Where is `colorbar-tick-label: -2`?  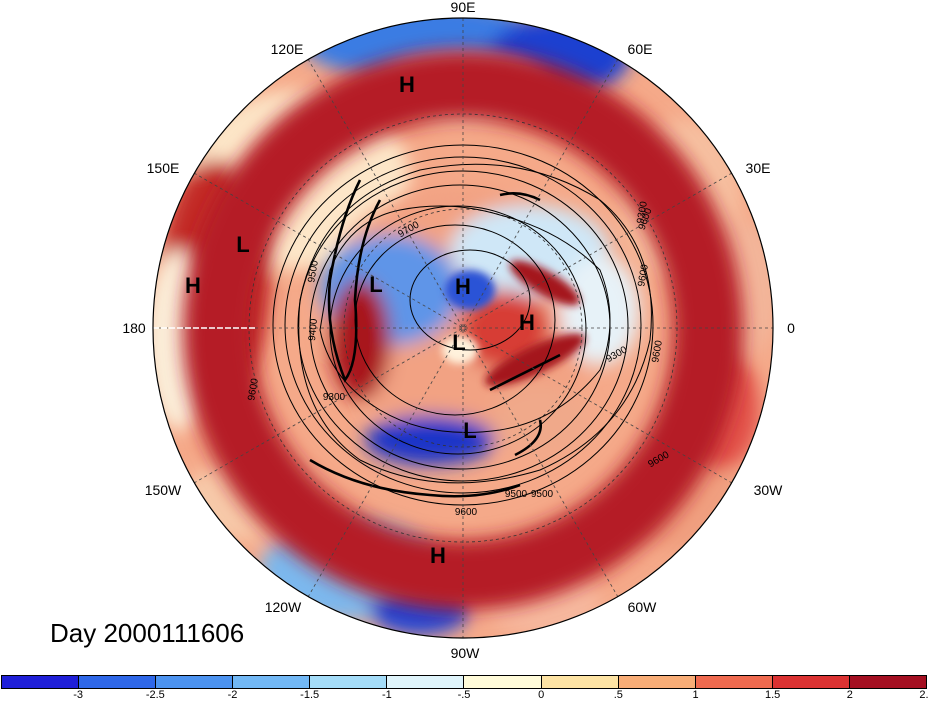
colorbar-tick-label: -2 is located at coordinates (232, 695).